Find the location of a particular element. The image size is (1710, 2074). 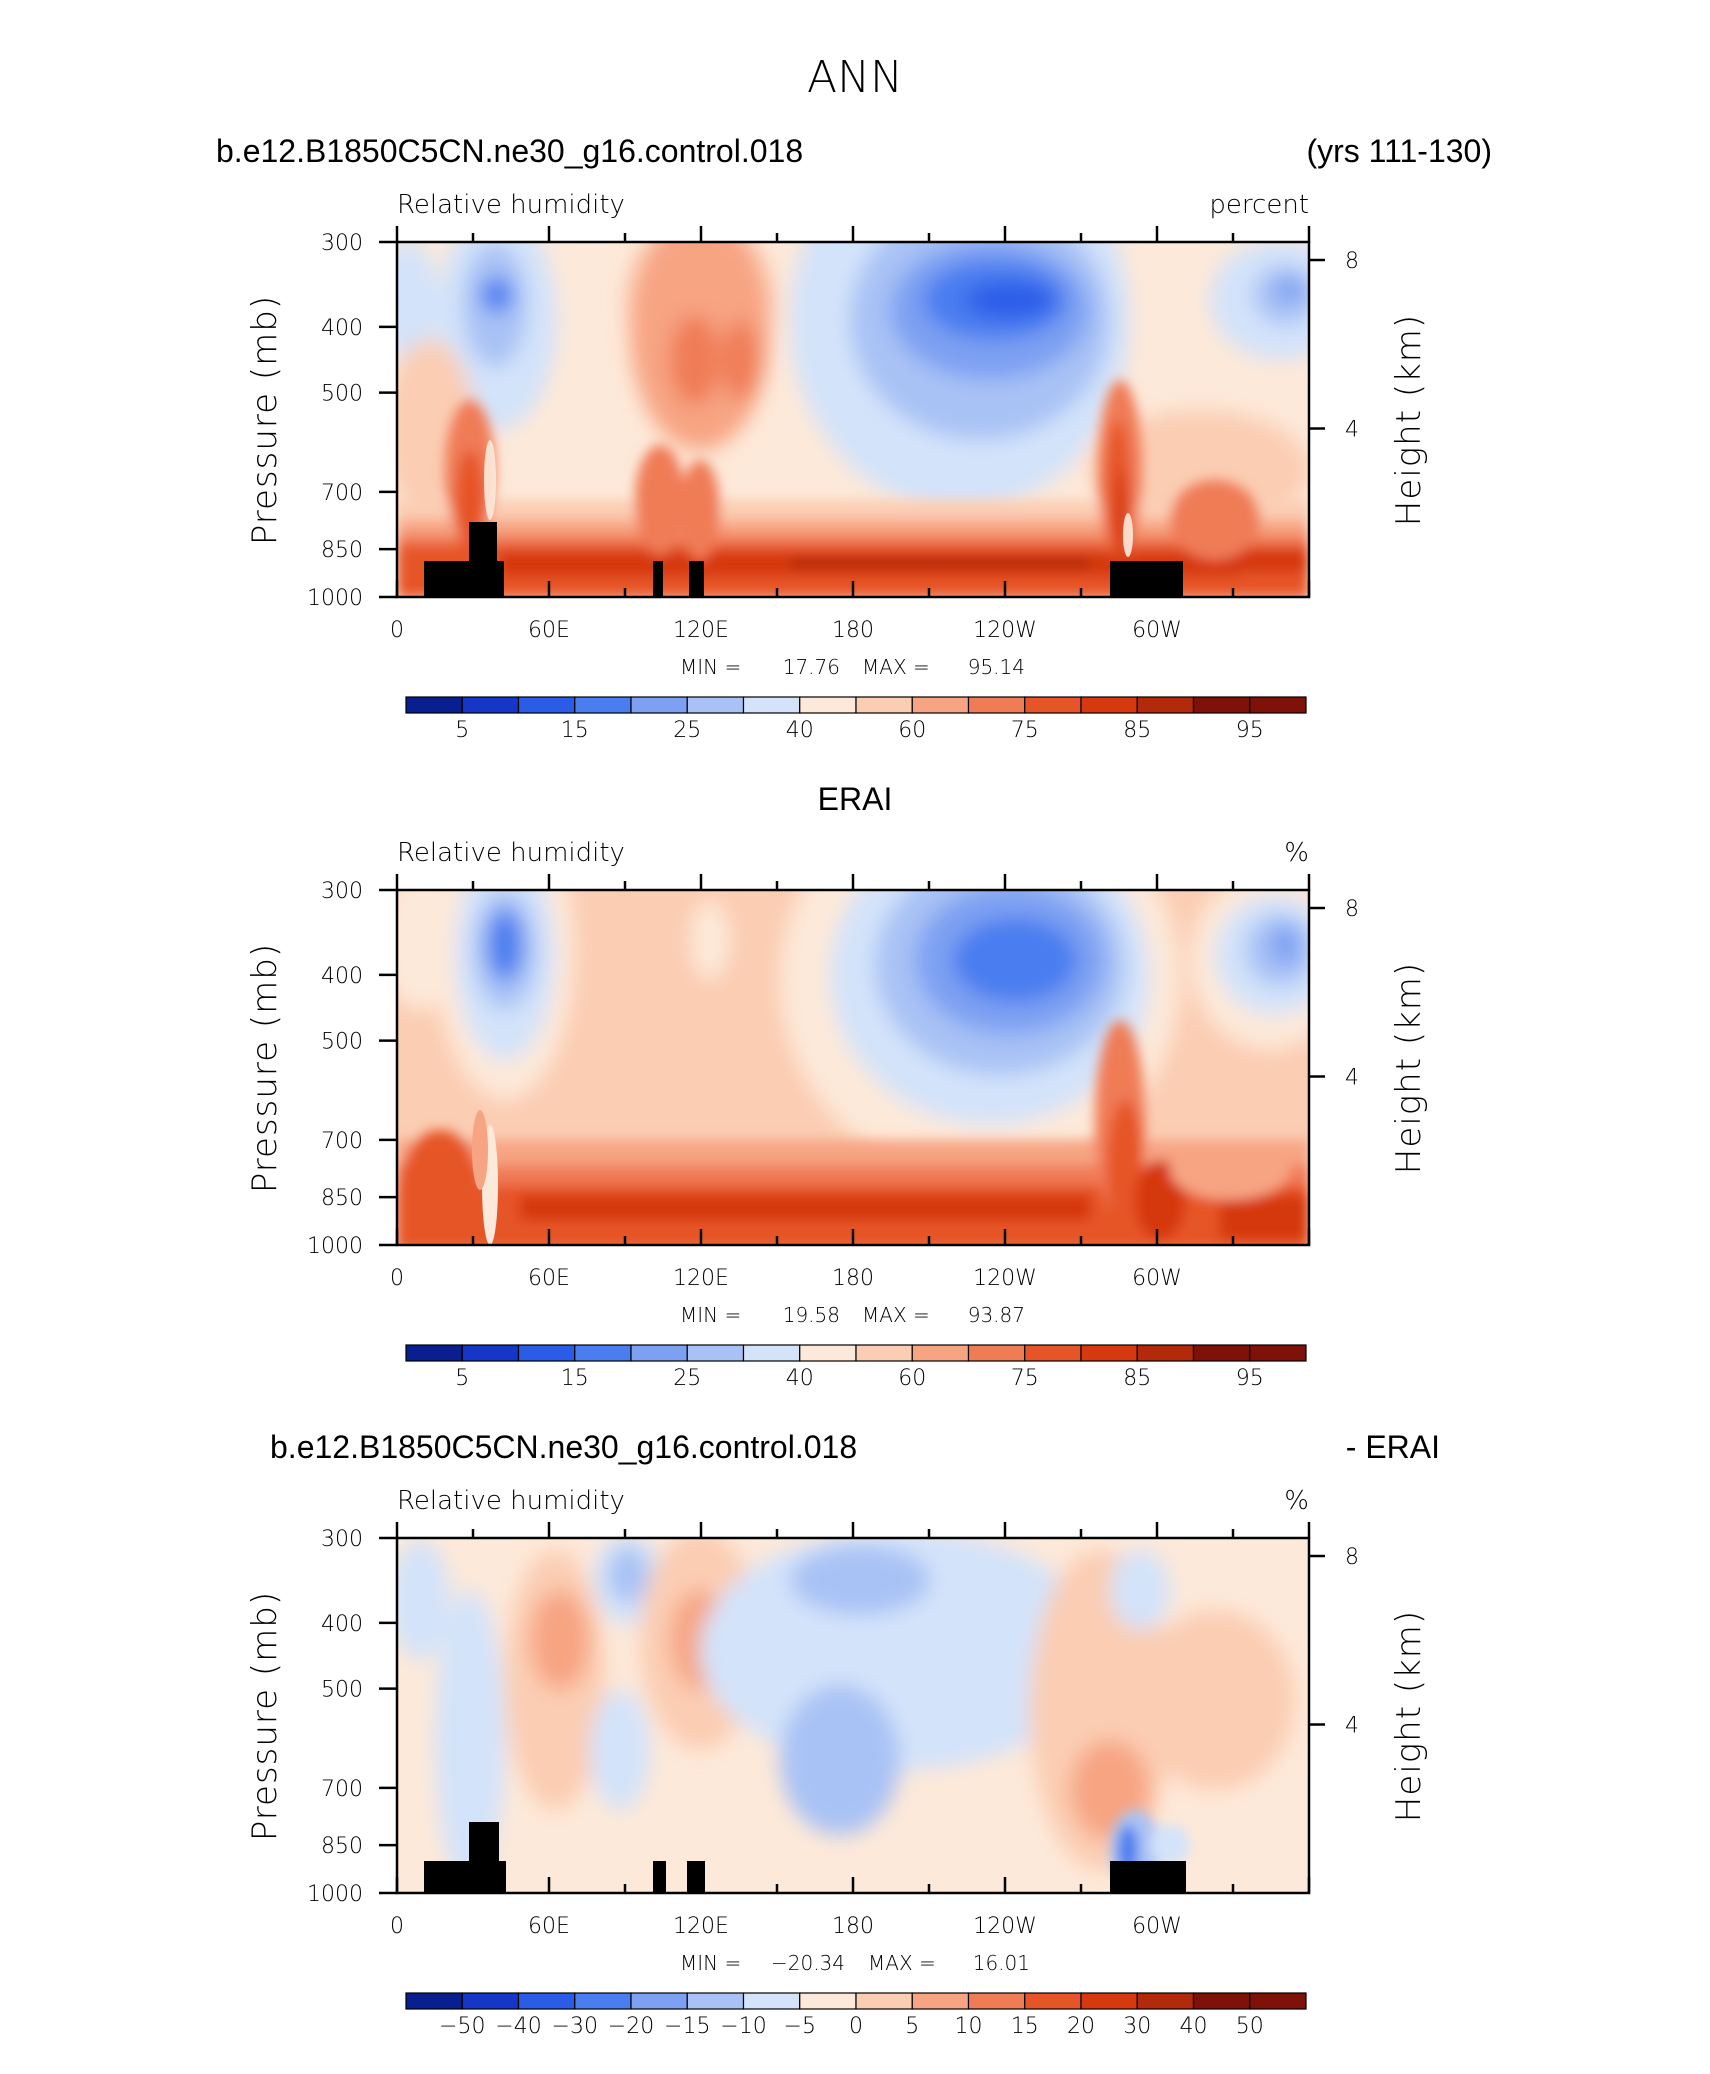

colorbar-label: −50 is located at coordinates (462, 2026).